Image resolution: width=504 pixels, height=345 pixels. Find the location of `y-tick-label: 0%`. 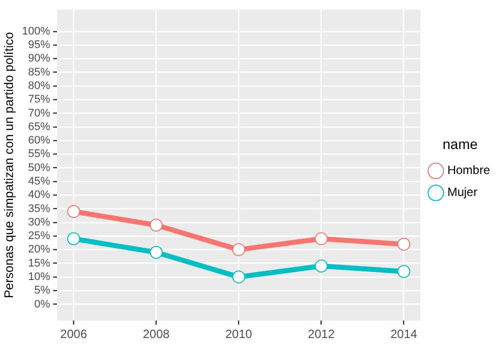

y-tick-label: 0% is located at coordinates (42, 304).